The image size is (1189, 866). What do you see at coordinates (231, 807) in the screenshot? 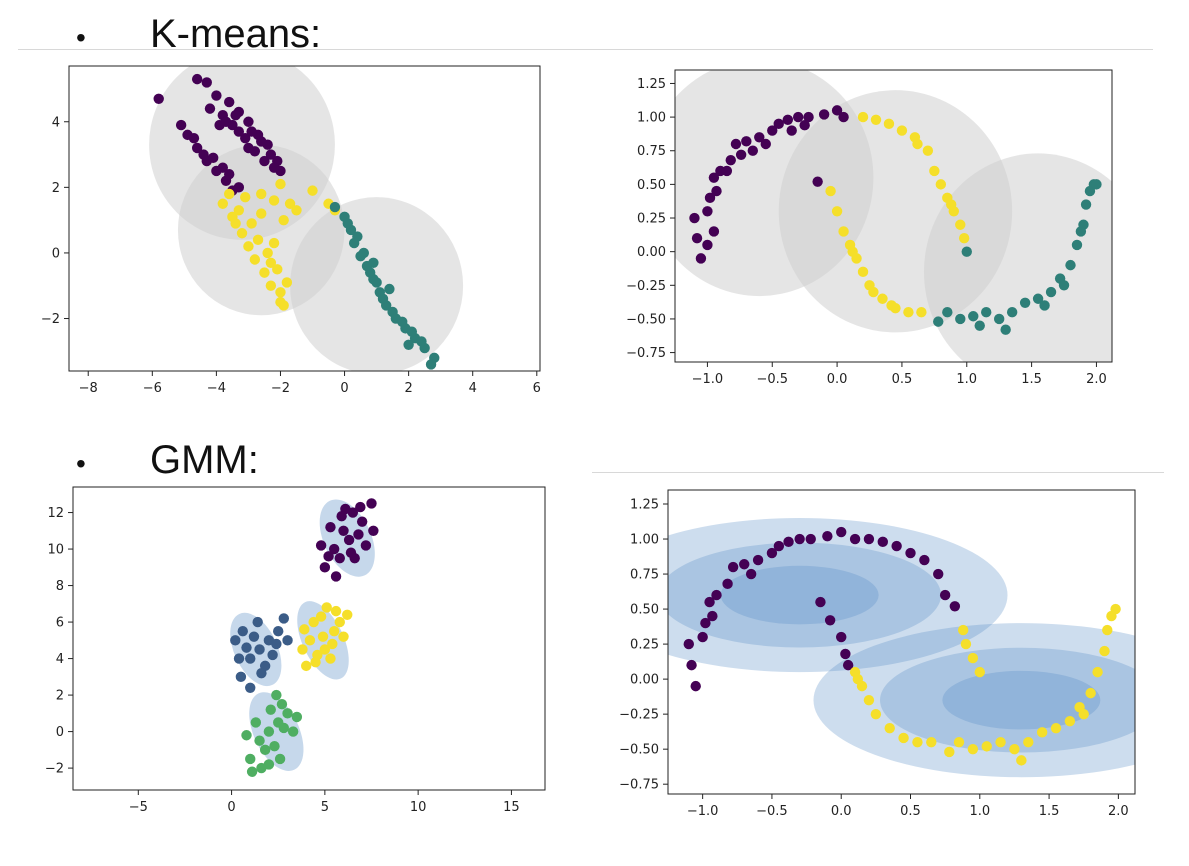
I see `x-tick-label: 0` at bounding box center [231, 807].